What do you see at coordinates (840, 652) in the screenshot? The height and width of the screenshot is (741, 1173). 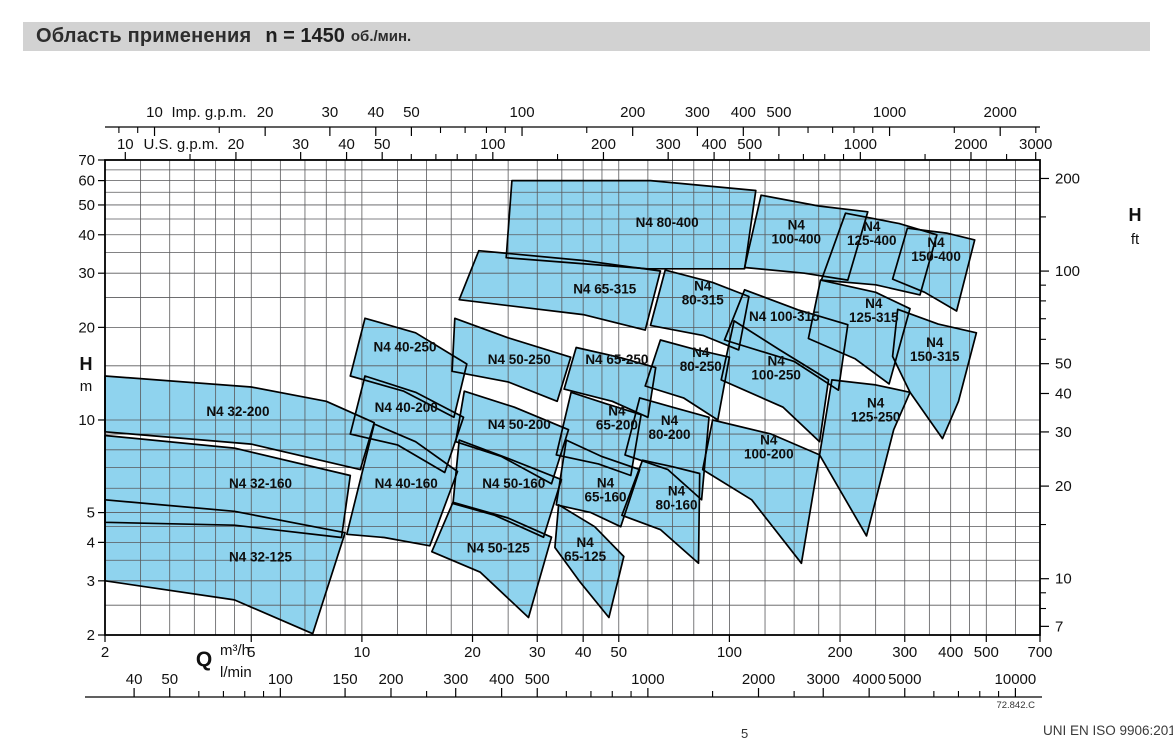 I see `q-m3h-tick-label: 200` at bounding box center [840, 652].